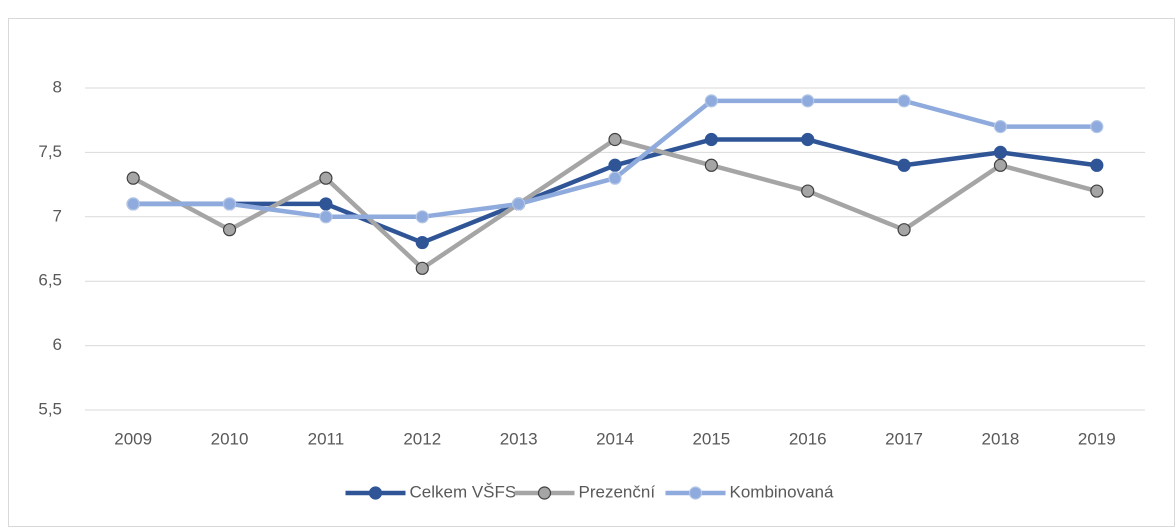 The height and width of the screenshot is (527, 1176). Describe the element at coordinates (617, 491) in the screenshot. I see `legend-label: Prezenční` at that location.